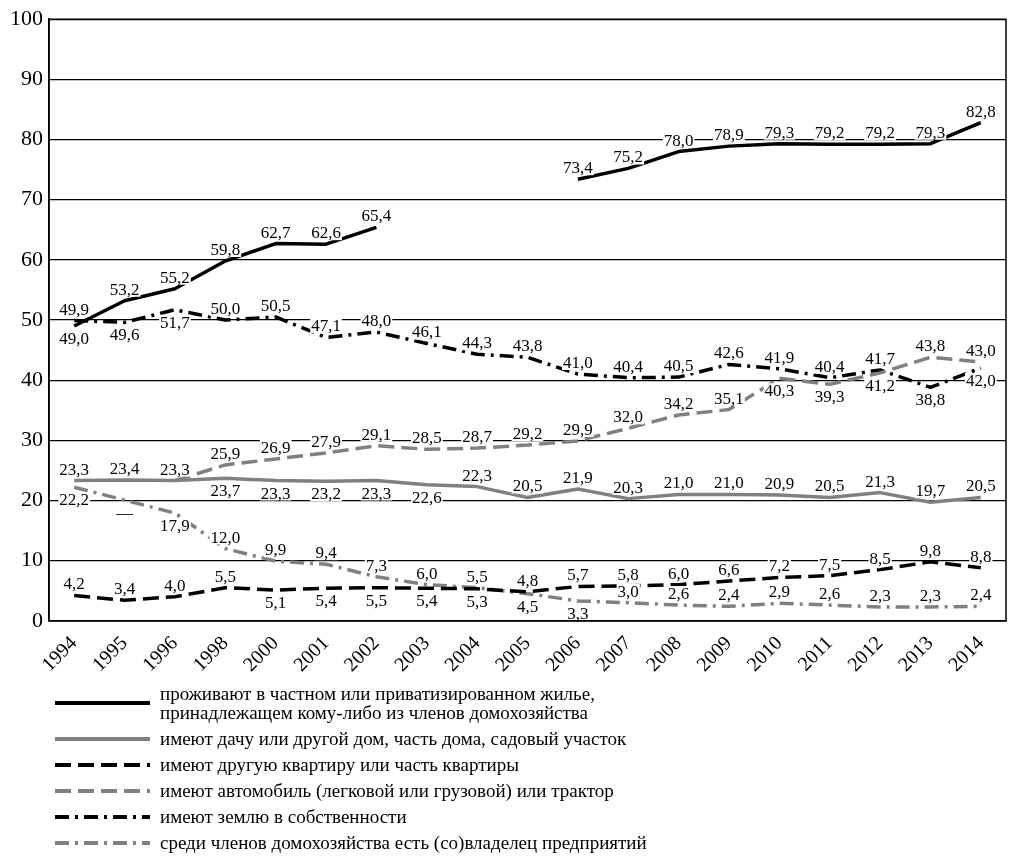 The width and height of the screenshot is (1020, 861). I want to click on data-label: 2,9, so click(779, 592).